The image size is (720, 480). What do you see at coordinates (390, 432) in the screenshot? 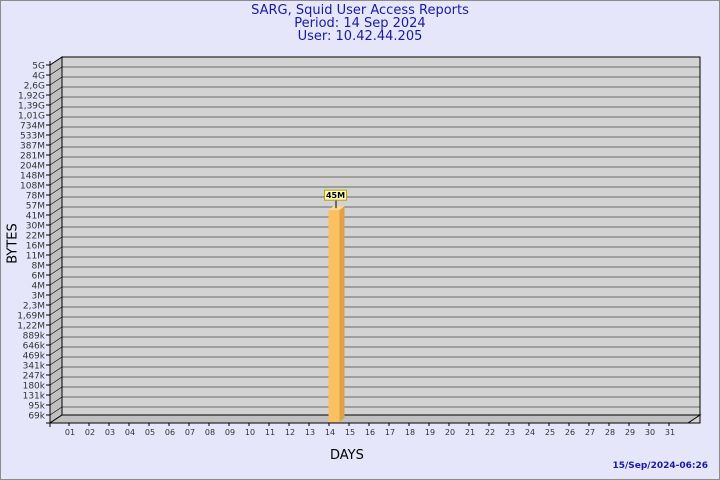
I see `x-tick-label: 17` at bounding box center [390, 432].